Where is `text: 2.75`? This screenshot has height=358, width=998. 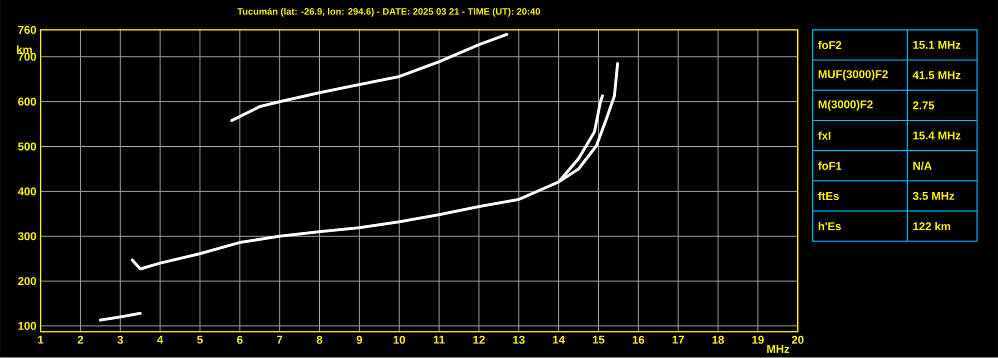 text: 2.75 is located at coordinates (923, 106).